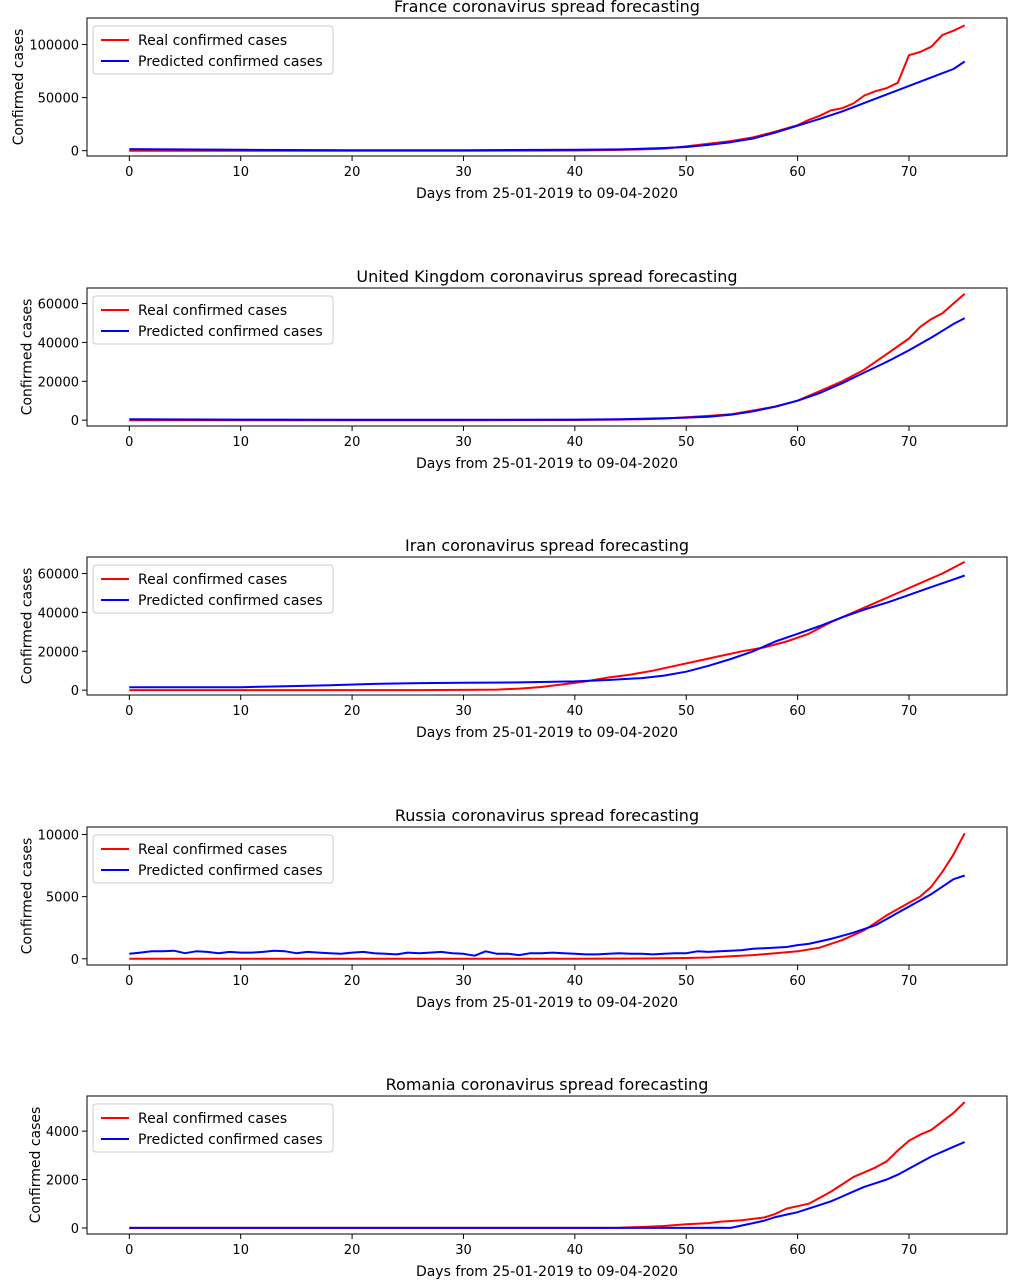  Describe the element at coordinates (54, 46) in the screenshot. I see `y-tick-label: 100000` at that location.